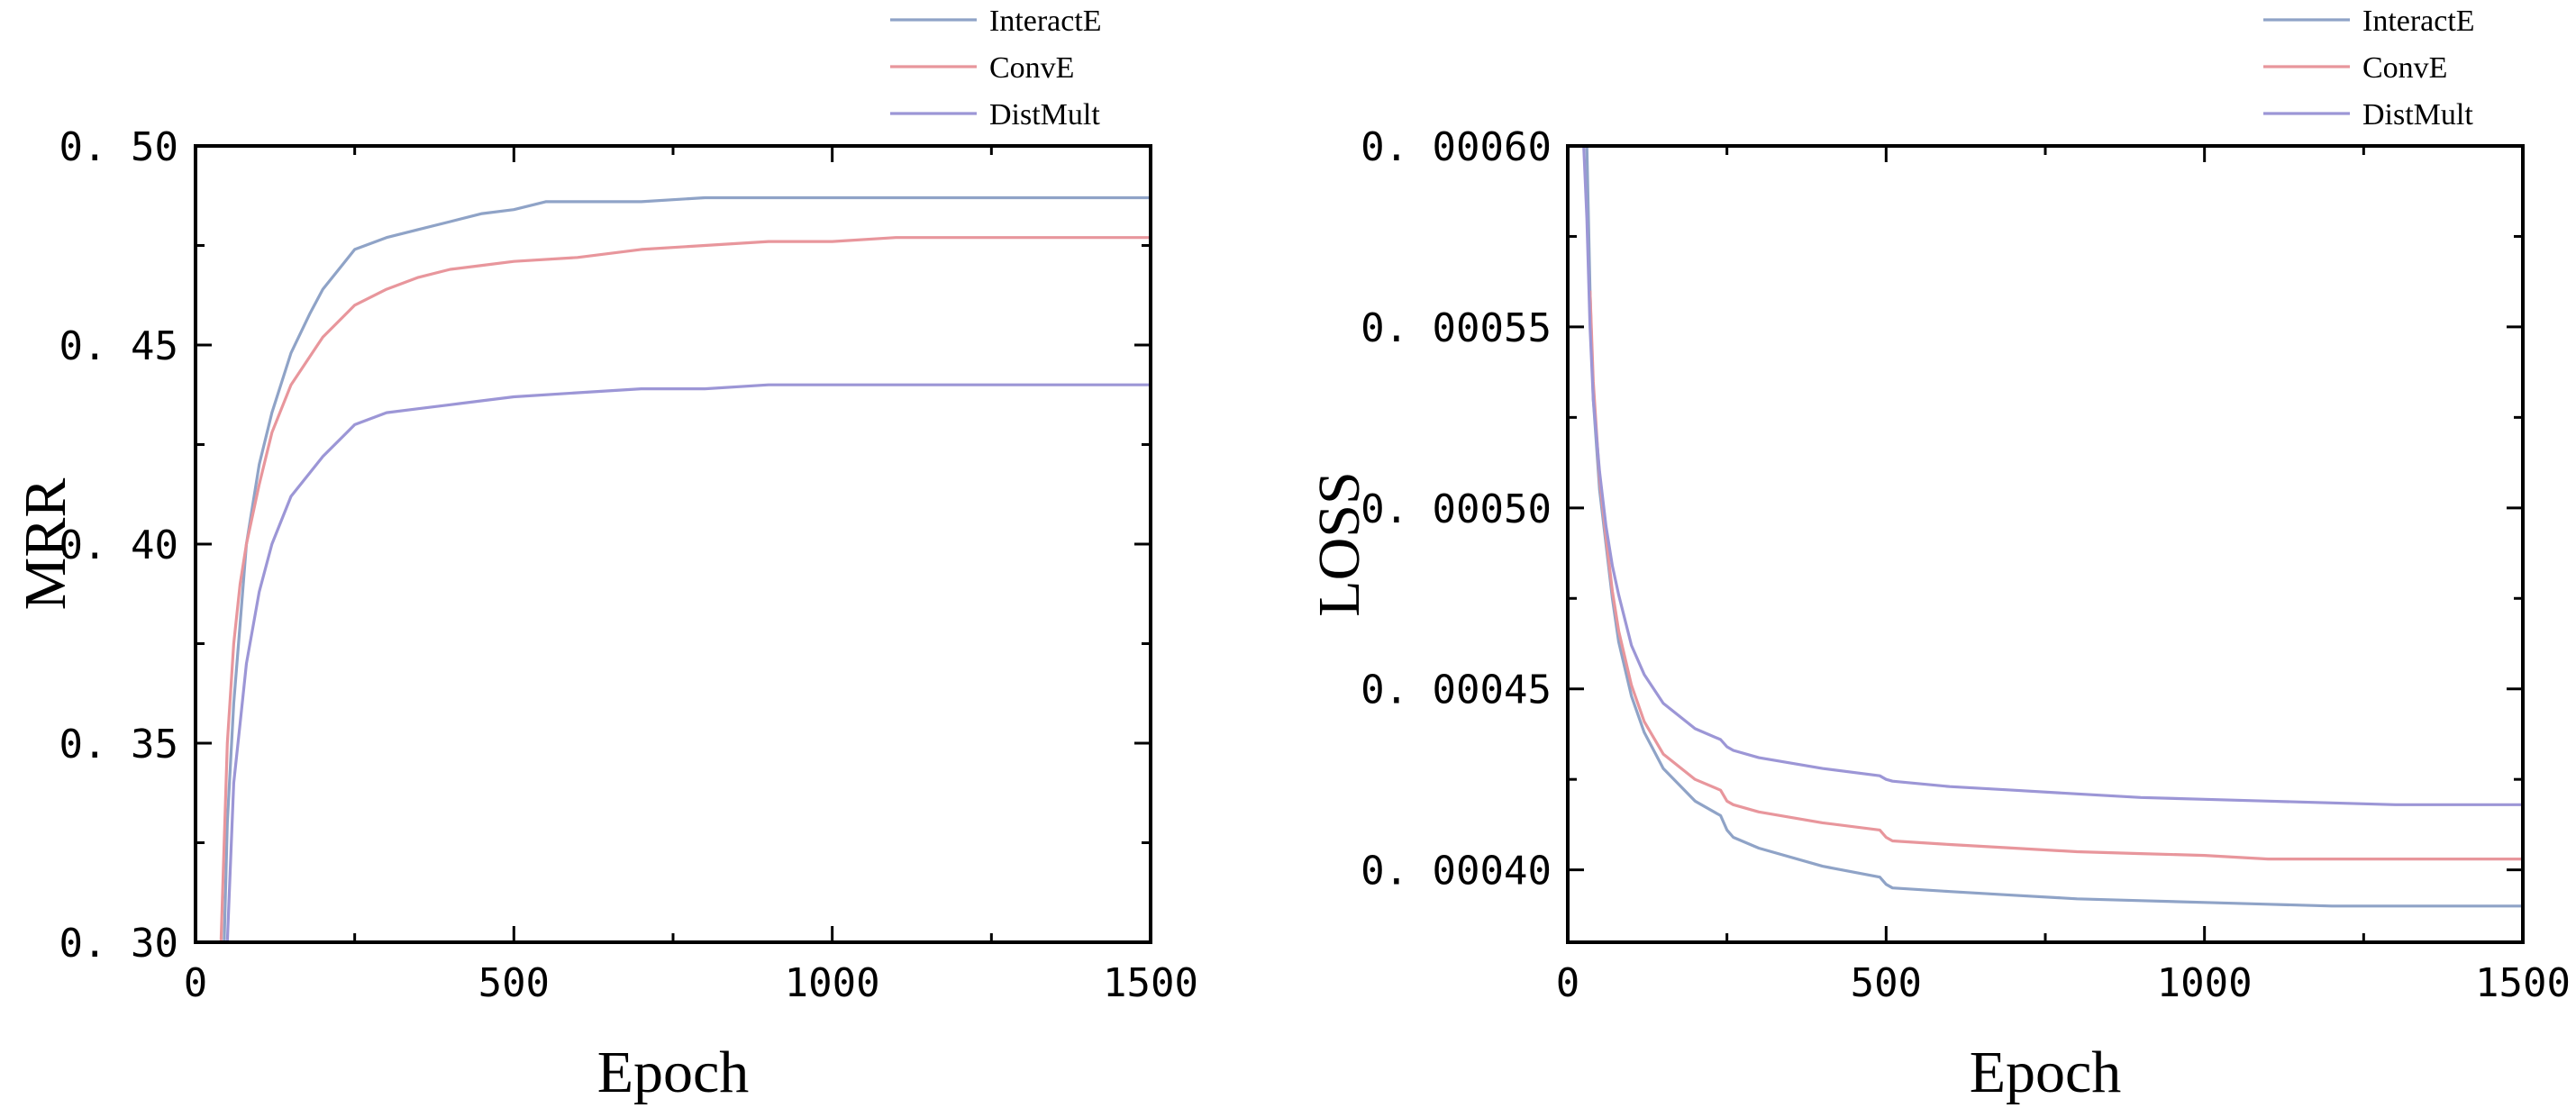 The image size is (2576, 1108). What do you see at coordinates (1045, 21) in the screenshot?
I see `mrr-legend-label-interacte: InteractE` at bounding box center [1045, 21].